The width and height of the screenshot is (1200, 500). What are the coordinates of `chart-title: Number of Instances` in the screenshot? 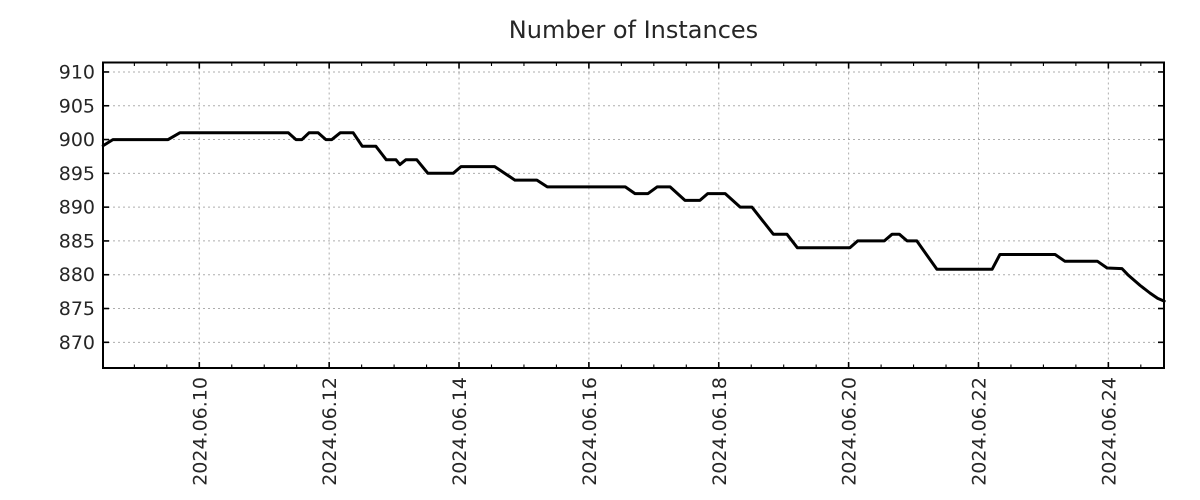 It's located at (633, 30).